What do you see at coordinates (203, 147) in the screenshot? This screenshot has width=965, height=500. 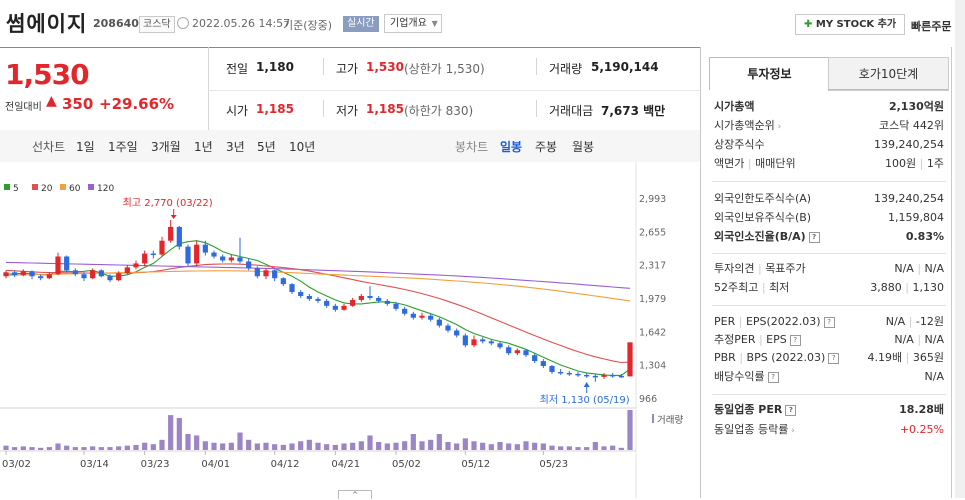 I see `tab-1y: 1년` at bounding box center [203, 147].